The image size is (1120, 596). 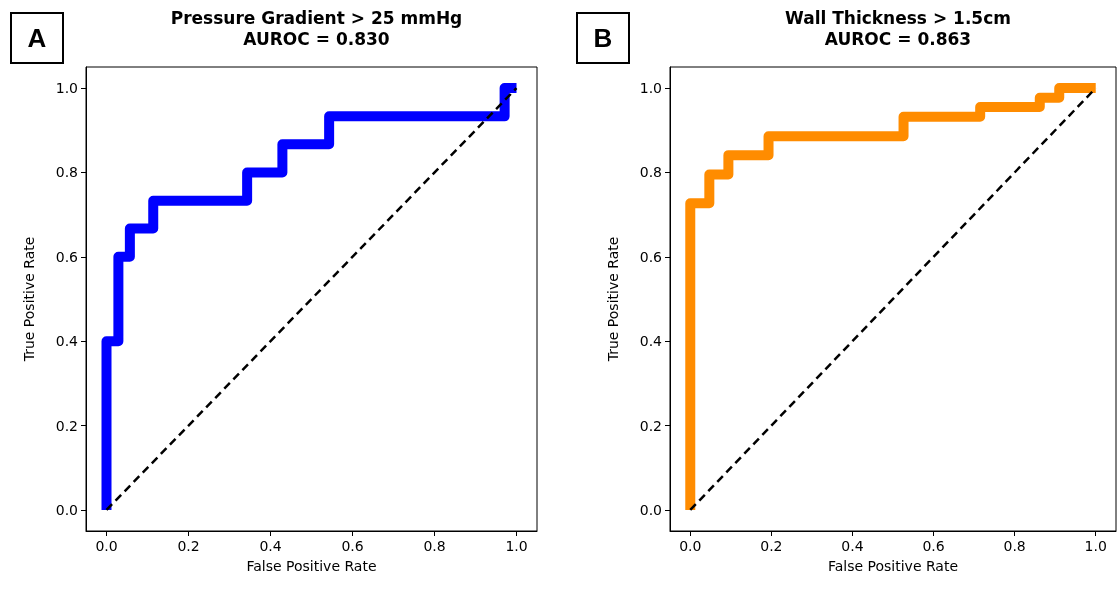 I want to click on chart-subtitle: AUROC = 0.830, so click(x=316, y=38).